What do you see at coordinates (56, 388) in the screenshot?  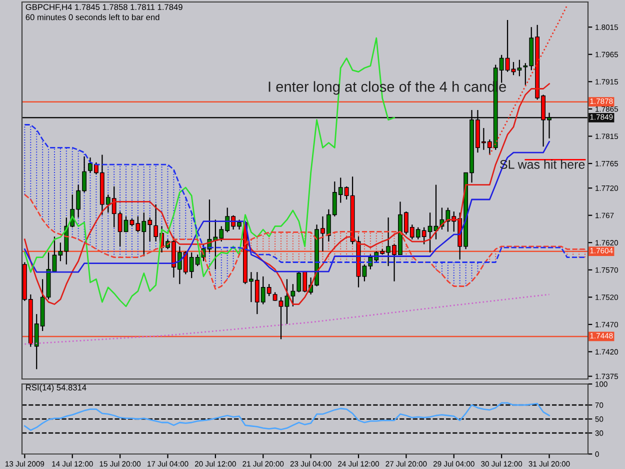 I see `chart-title: RSI(14) 54.8314` at bounding box center [56, 388].